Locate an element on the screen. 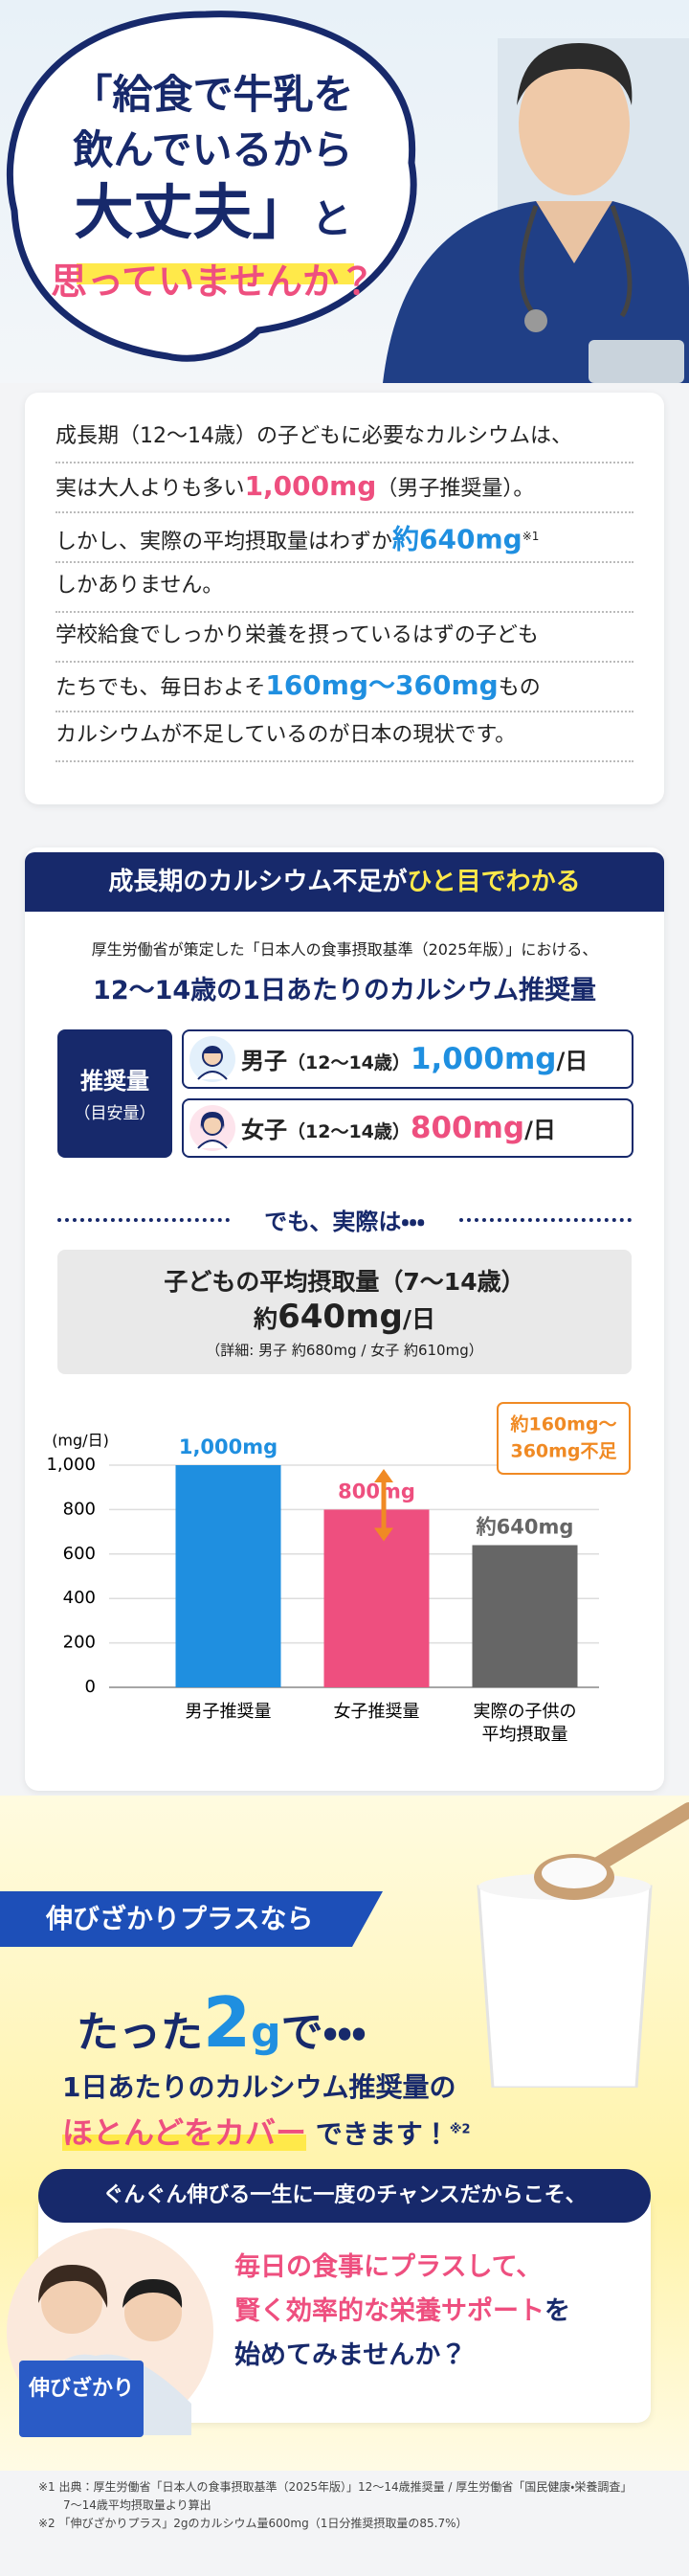 Image resolution: width=689 pixels, height=2576 pixels. powder is located at coordinates (575, 1873).